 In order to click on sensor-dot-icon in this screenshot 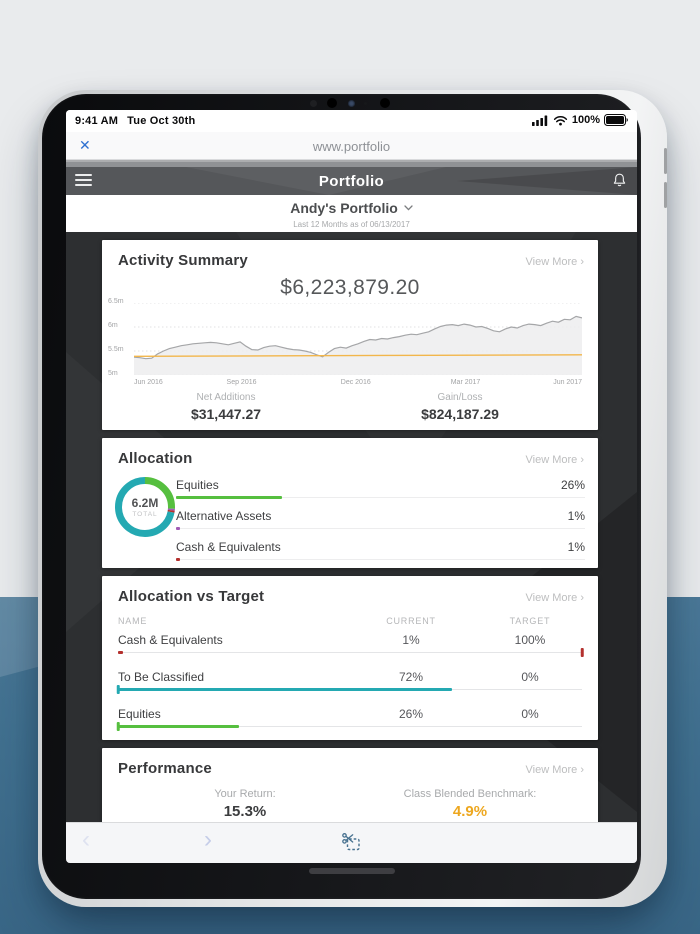, I will do `click(313, 103)`.